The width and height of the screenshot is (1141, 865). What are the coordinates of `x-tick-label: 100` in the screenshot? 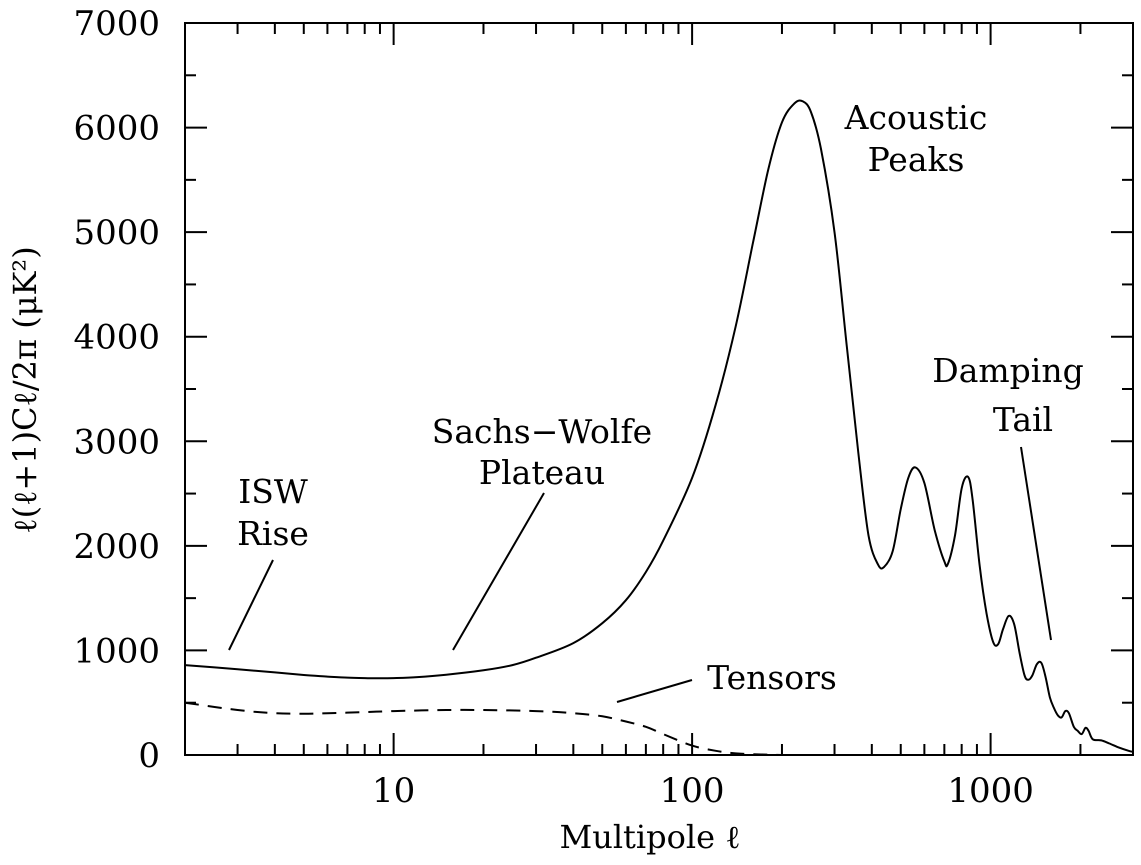 It's located at (692, 791).